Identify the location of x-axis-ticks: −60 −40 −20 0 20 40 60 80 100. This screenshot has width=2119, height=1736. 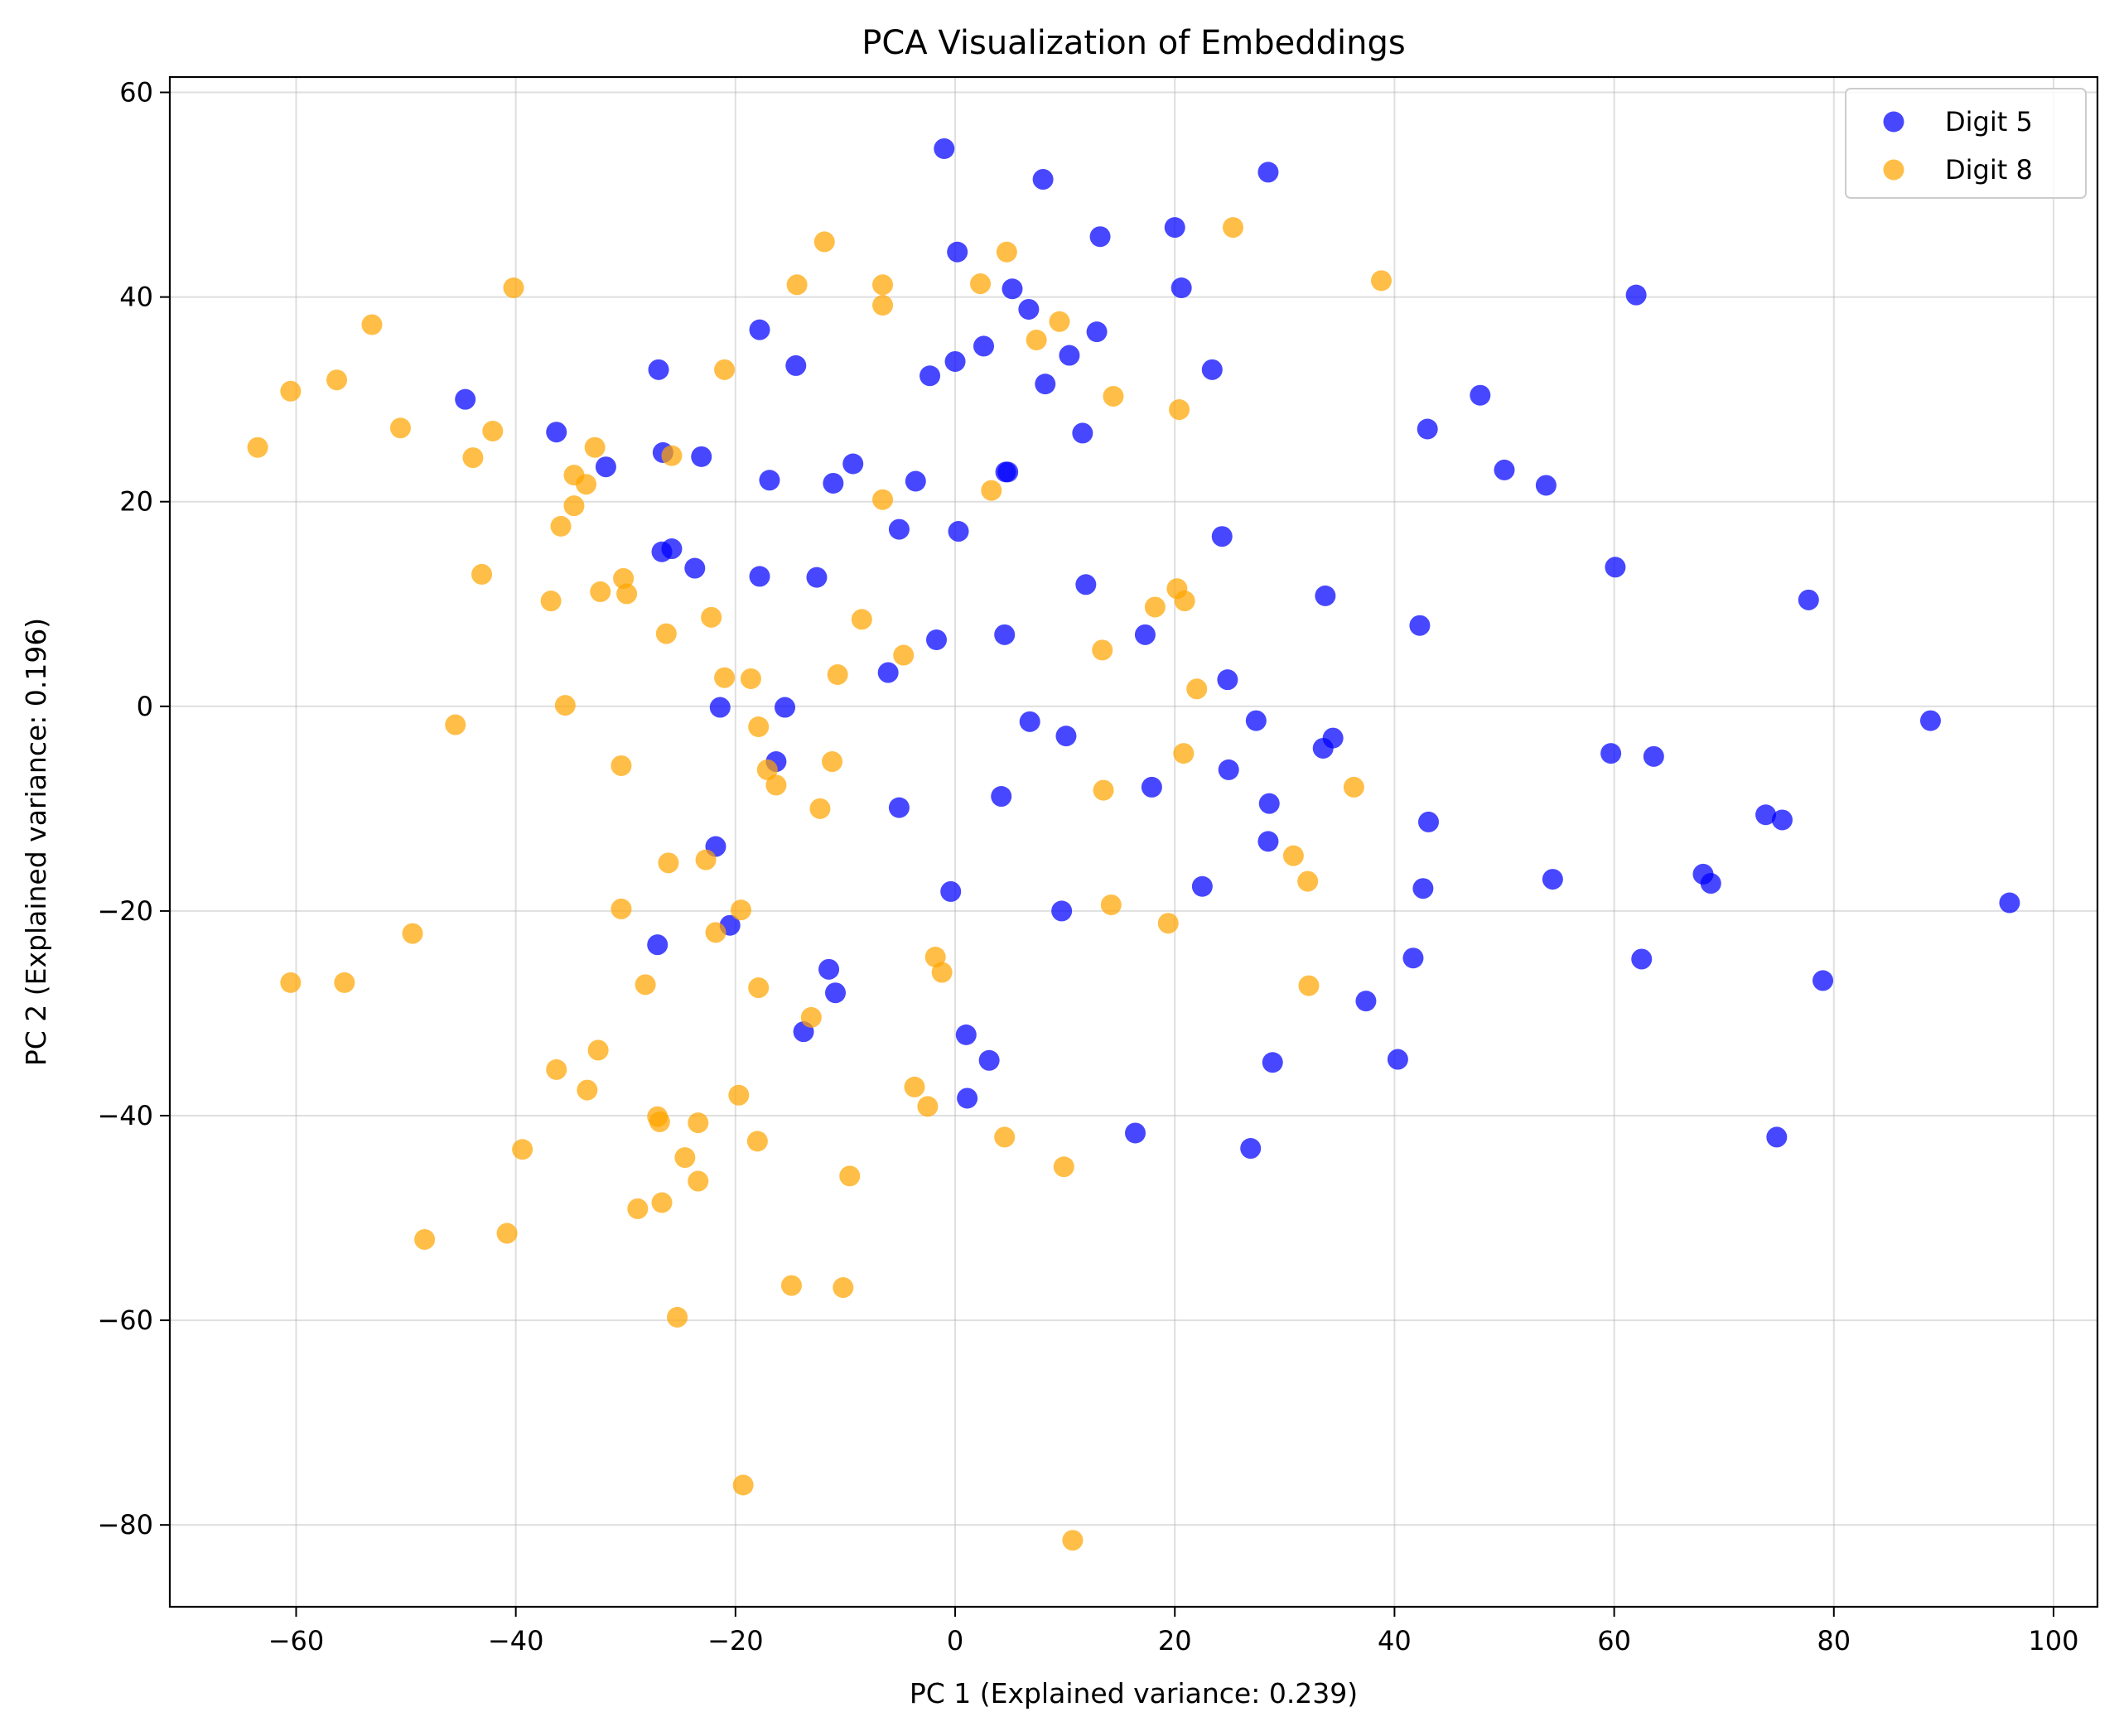
(1173, 1631).